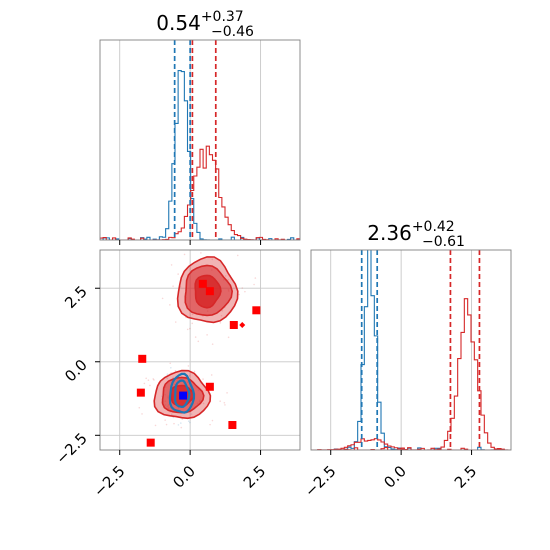  I want to click on x-tick-label: 0.0, so click(395, 477).